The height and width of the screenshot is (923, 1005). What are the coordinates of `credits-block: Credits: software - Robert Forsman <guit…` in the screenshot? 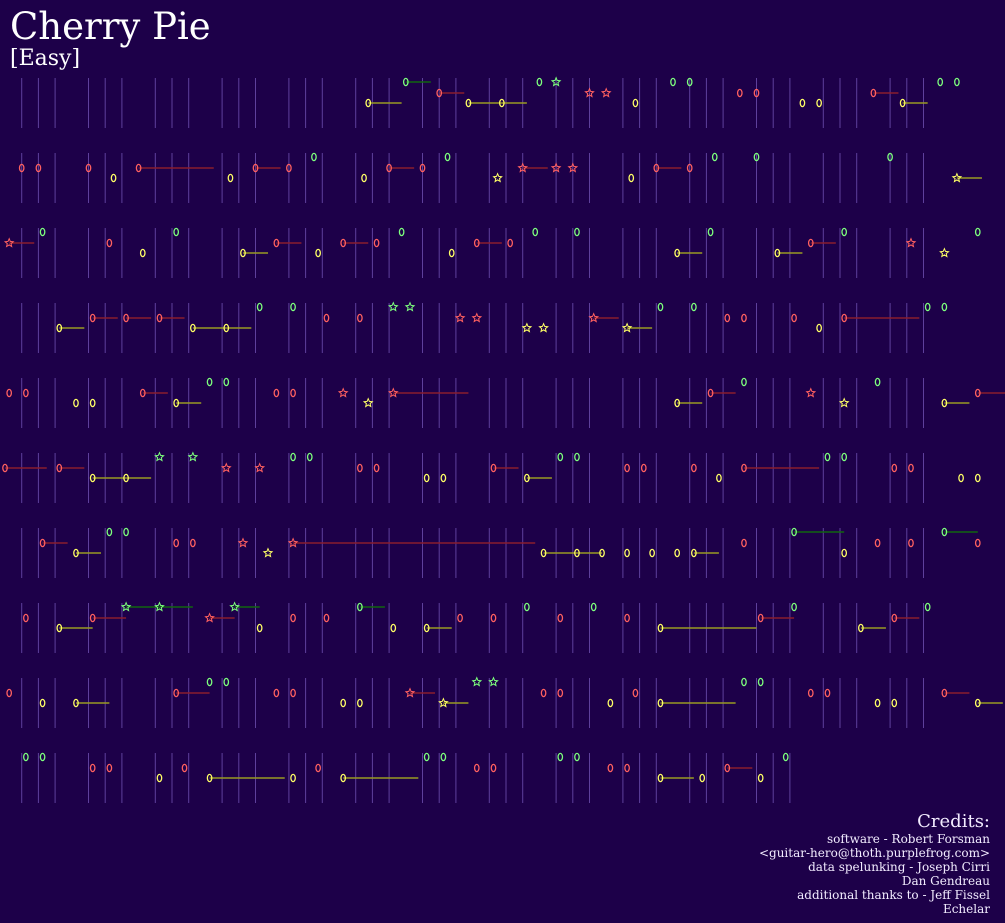 It's located at (874, 864).